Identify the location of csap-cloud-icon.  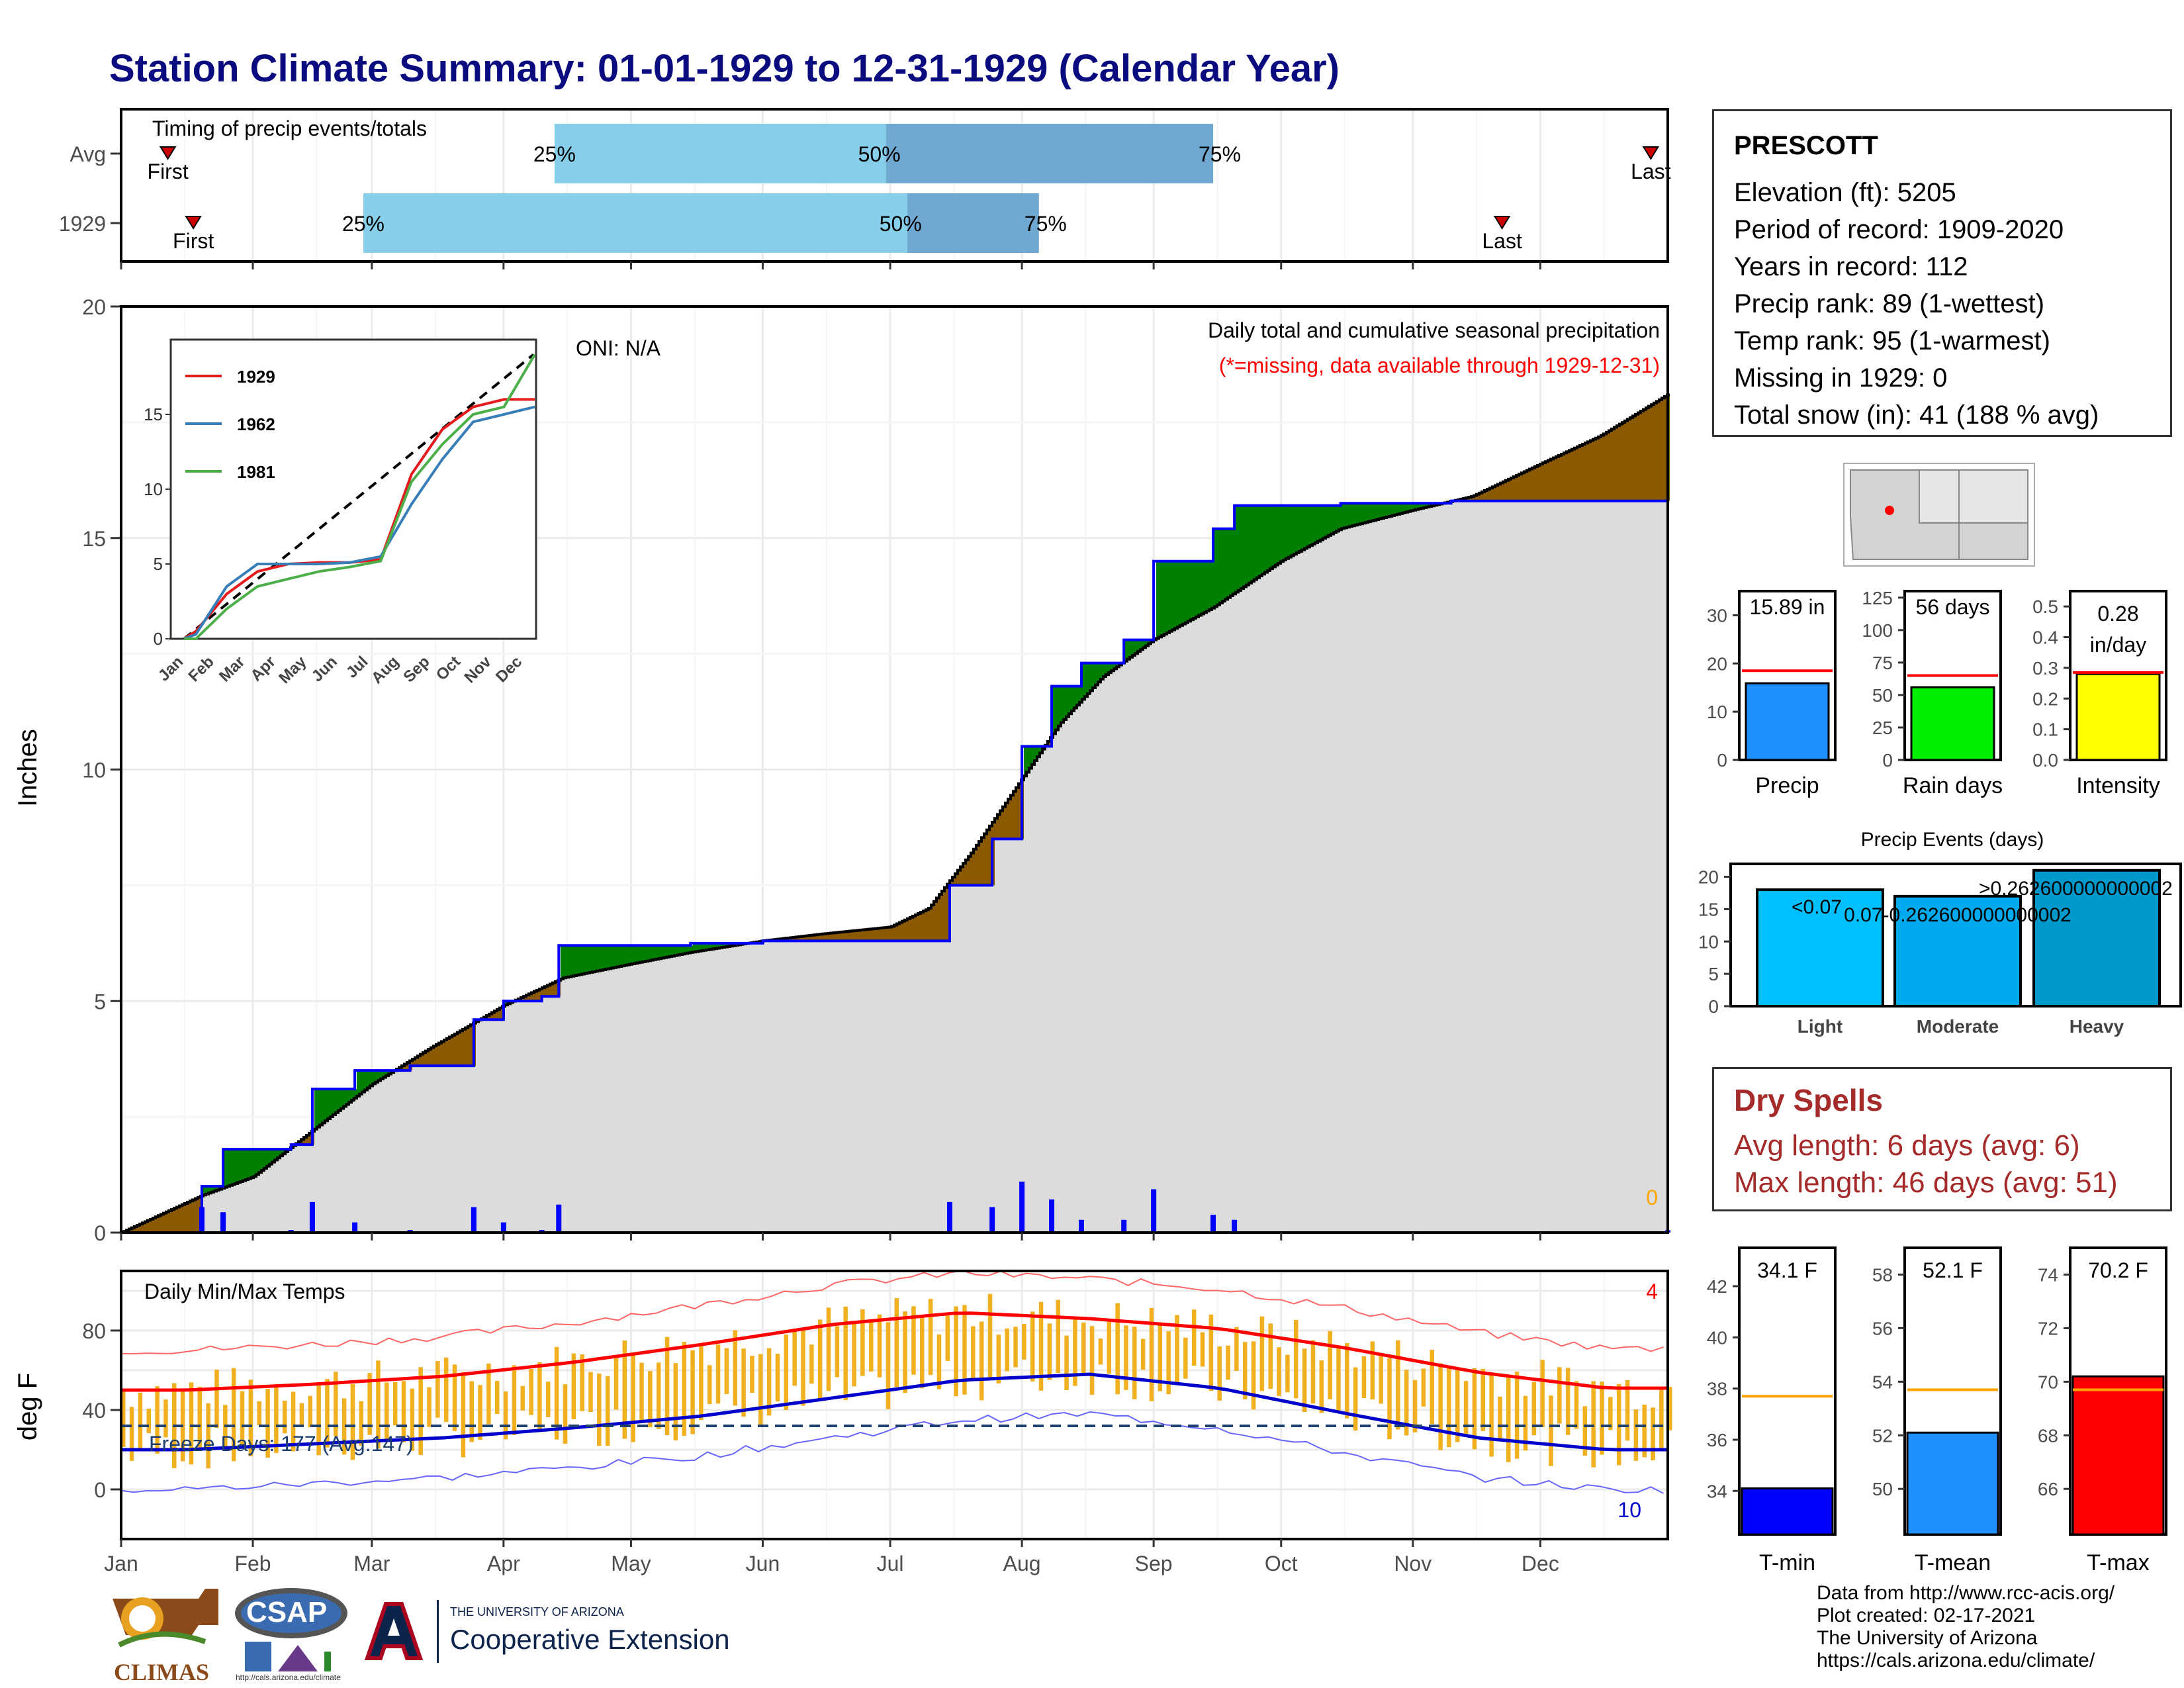
(291, 1629).